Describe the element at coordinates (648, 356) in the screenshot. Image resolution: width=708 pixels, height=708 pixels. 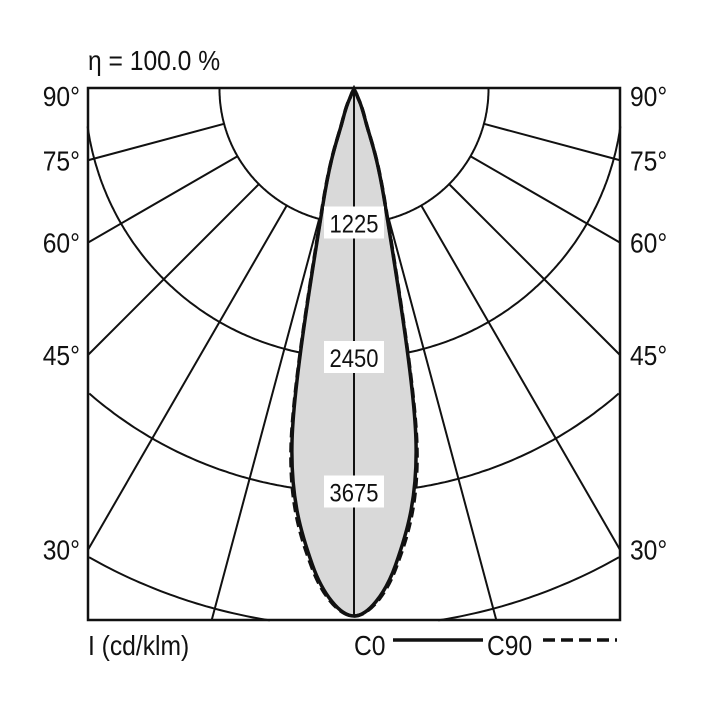
I see `angle-label-45-right: 45°` at that location.